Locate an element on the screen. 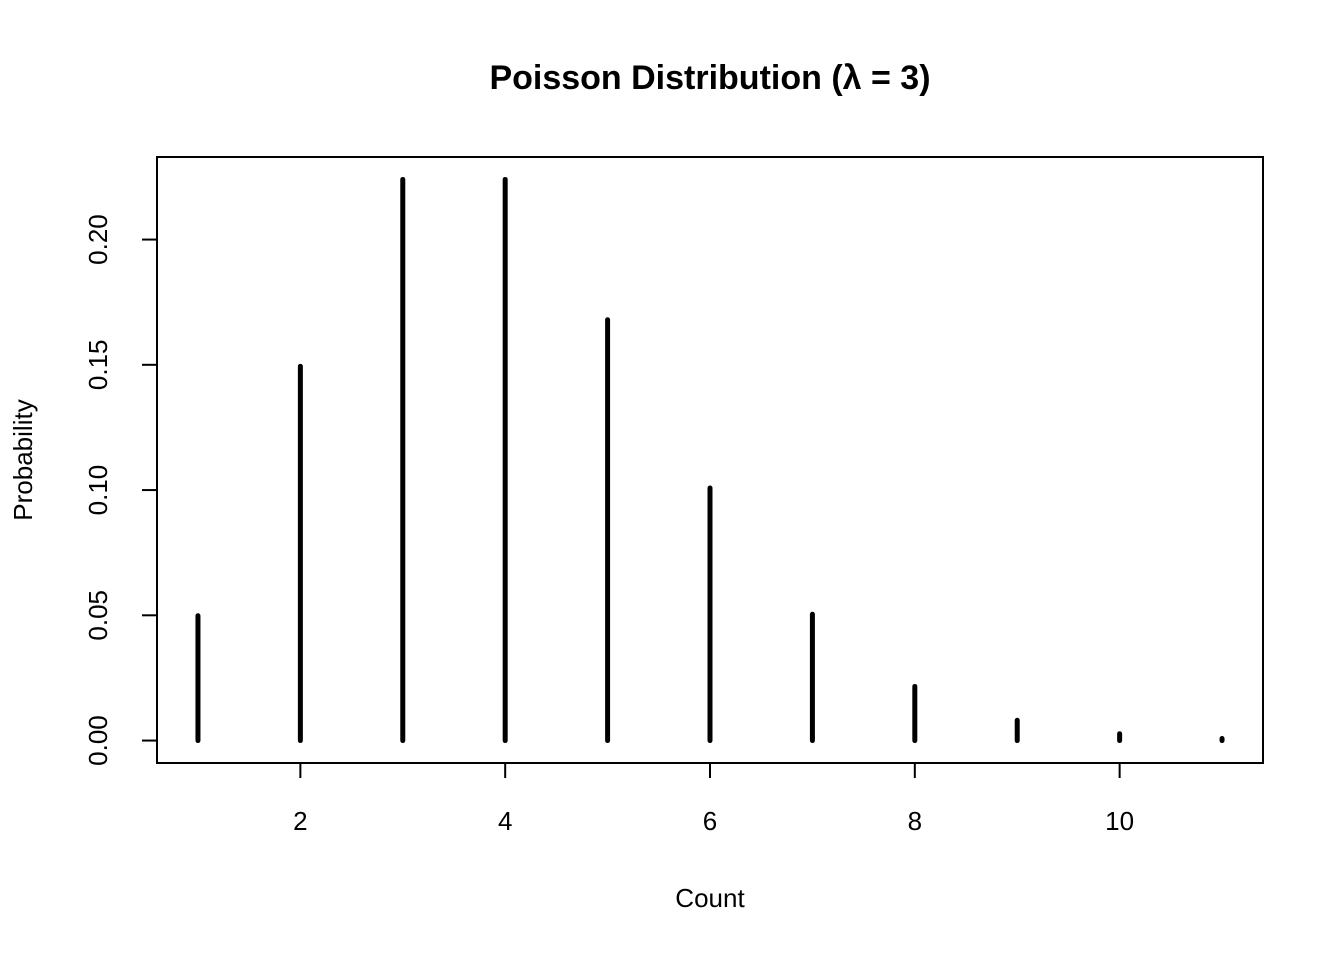 The width and height of the screenshot is (1344, 960). x-tick-label: 10 is located at coordinates (1119, 821).